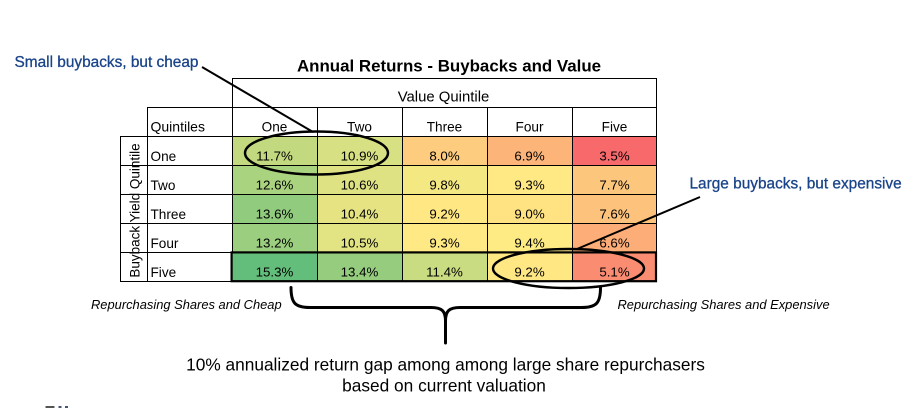 This screenshot has width=924, height=408. Describe the element at coordinates (614, 272) in the screenshot. I see `svg-text: 5.1%` at that location.